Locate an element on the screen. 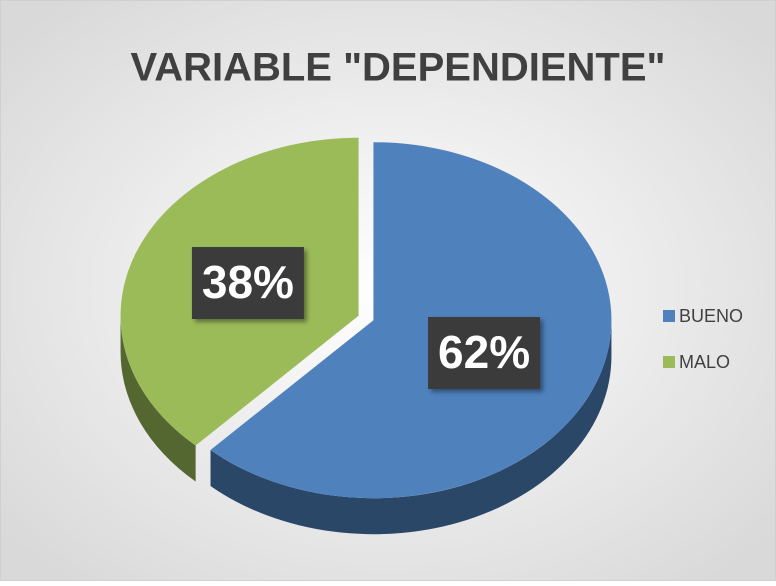  data-label: 62% is located at coordinates (484, 352).